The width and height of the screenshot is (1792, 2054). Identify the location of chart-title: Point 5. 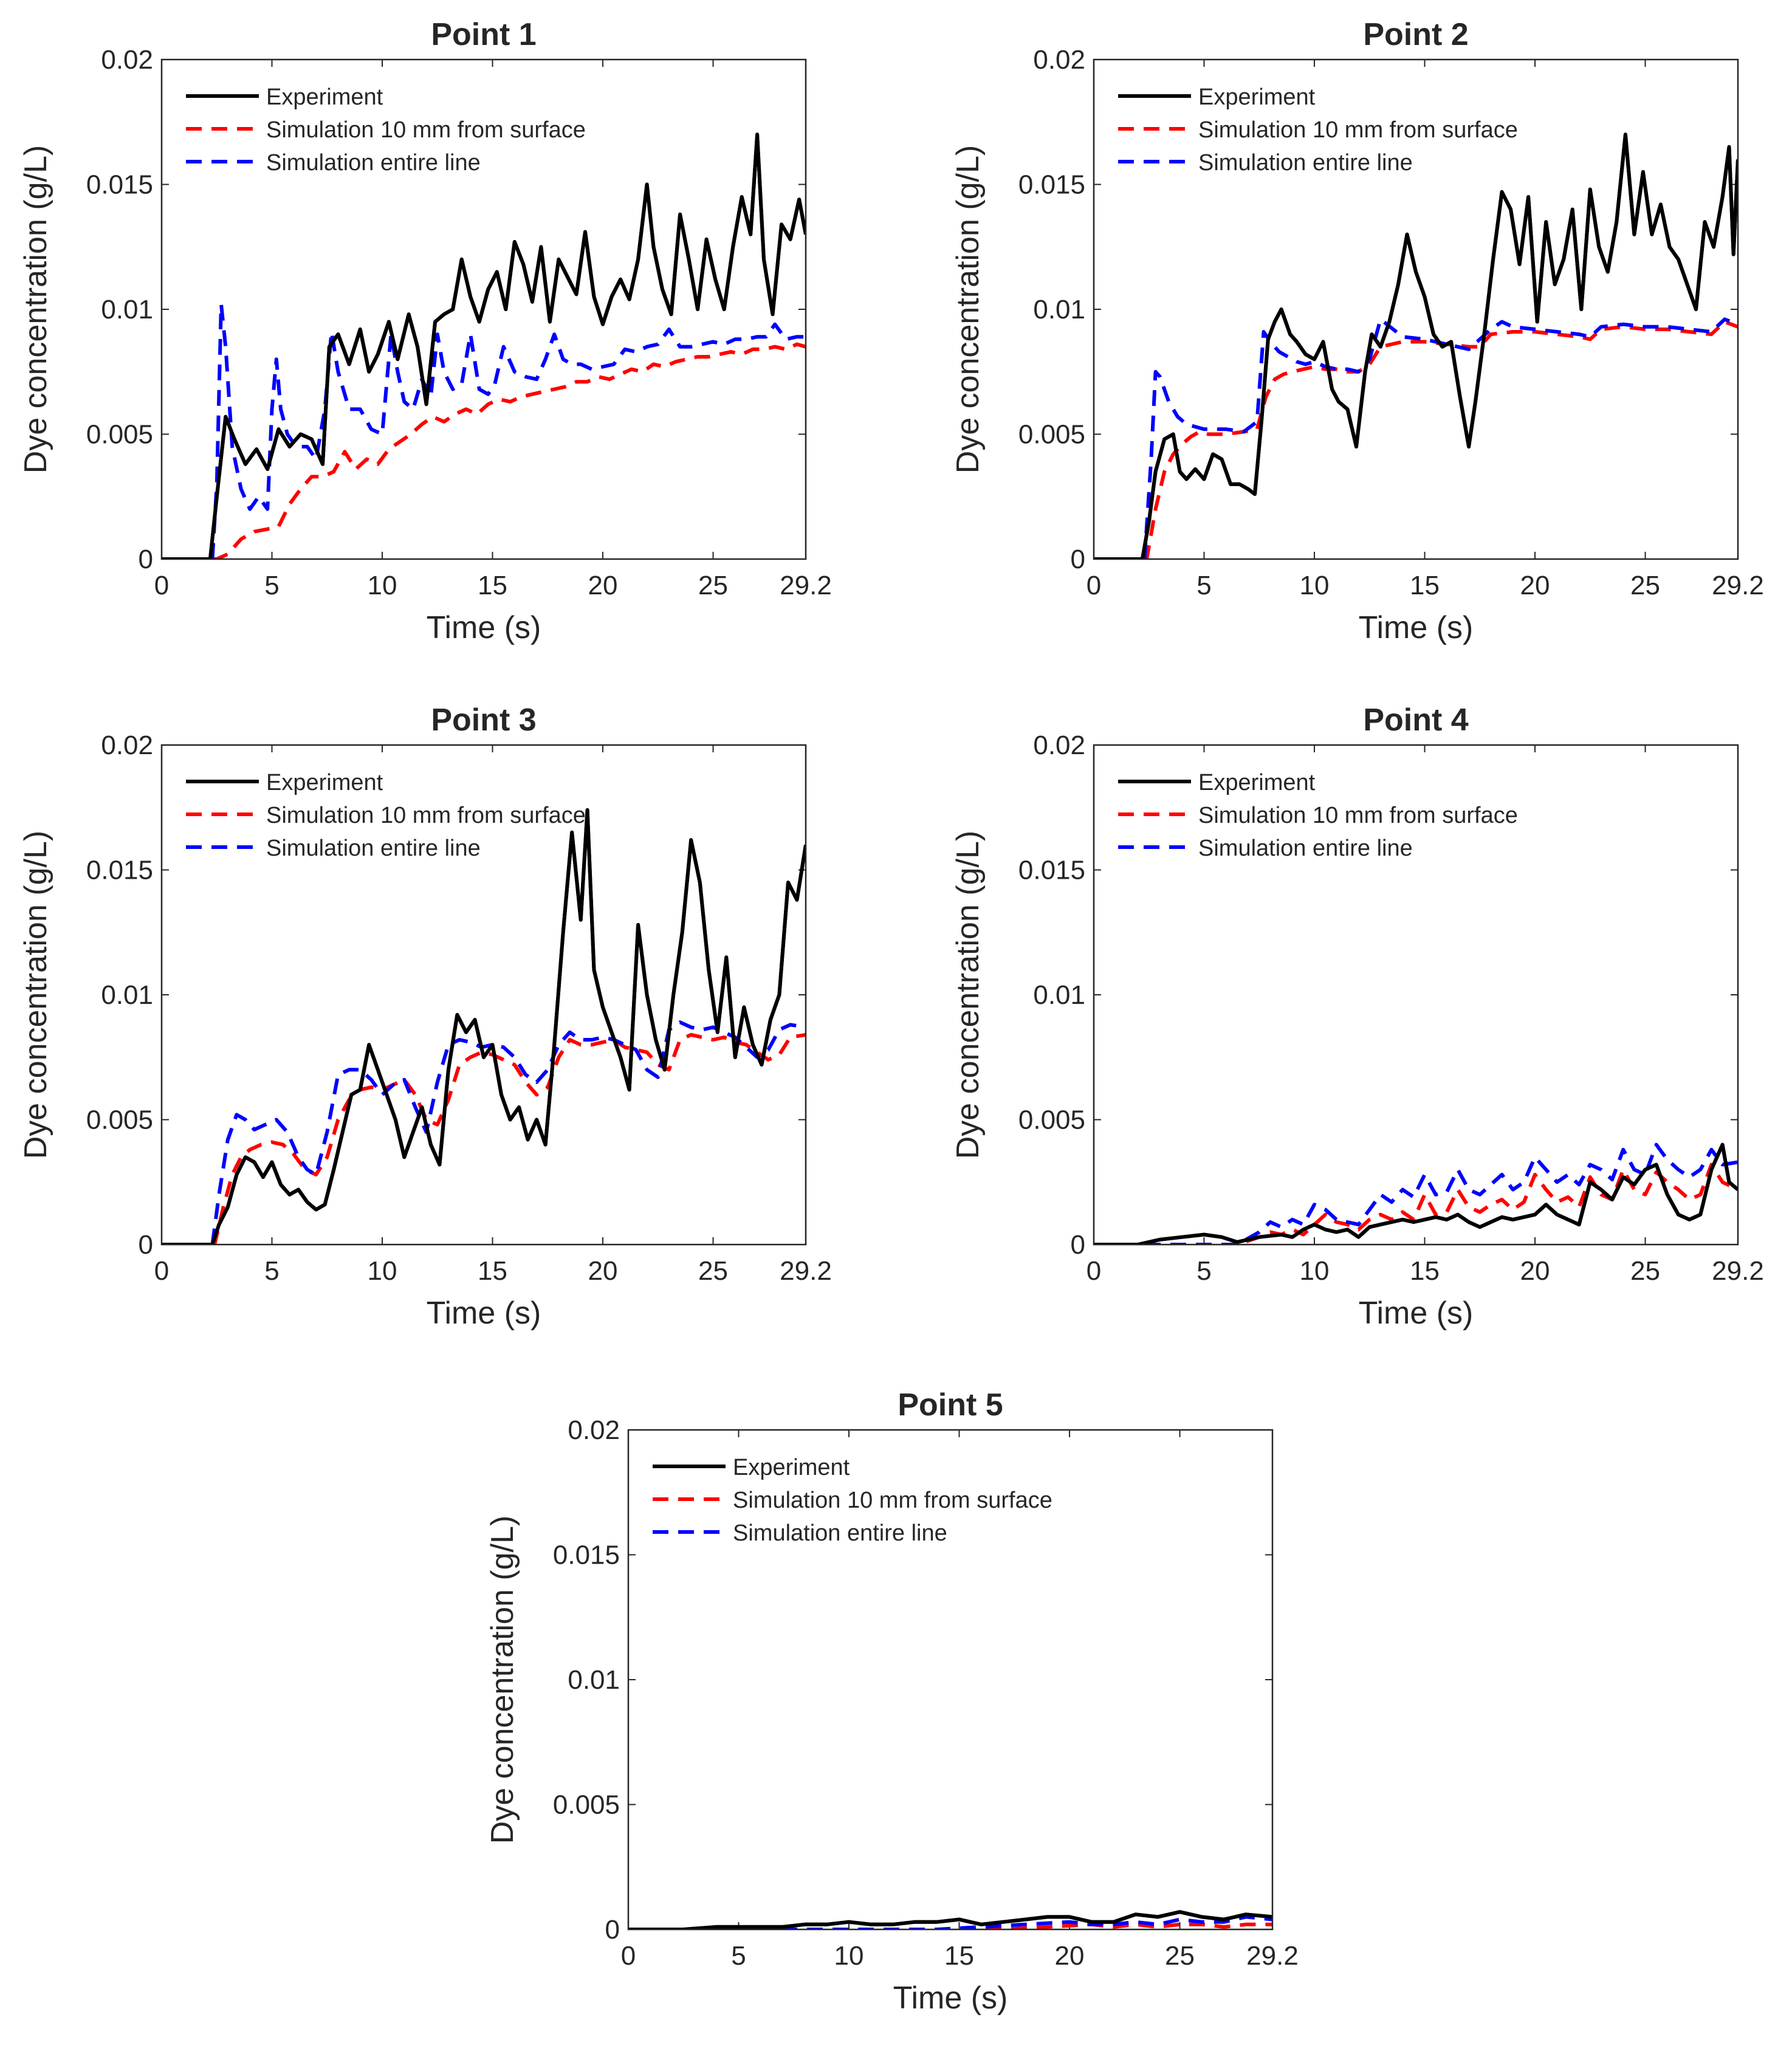
(950, 1405).